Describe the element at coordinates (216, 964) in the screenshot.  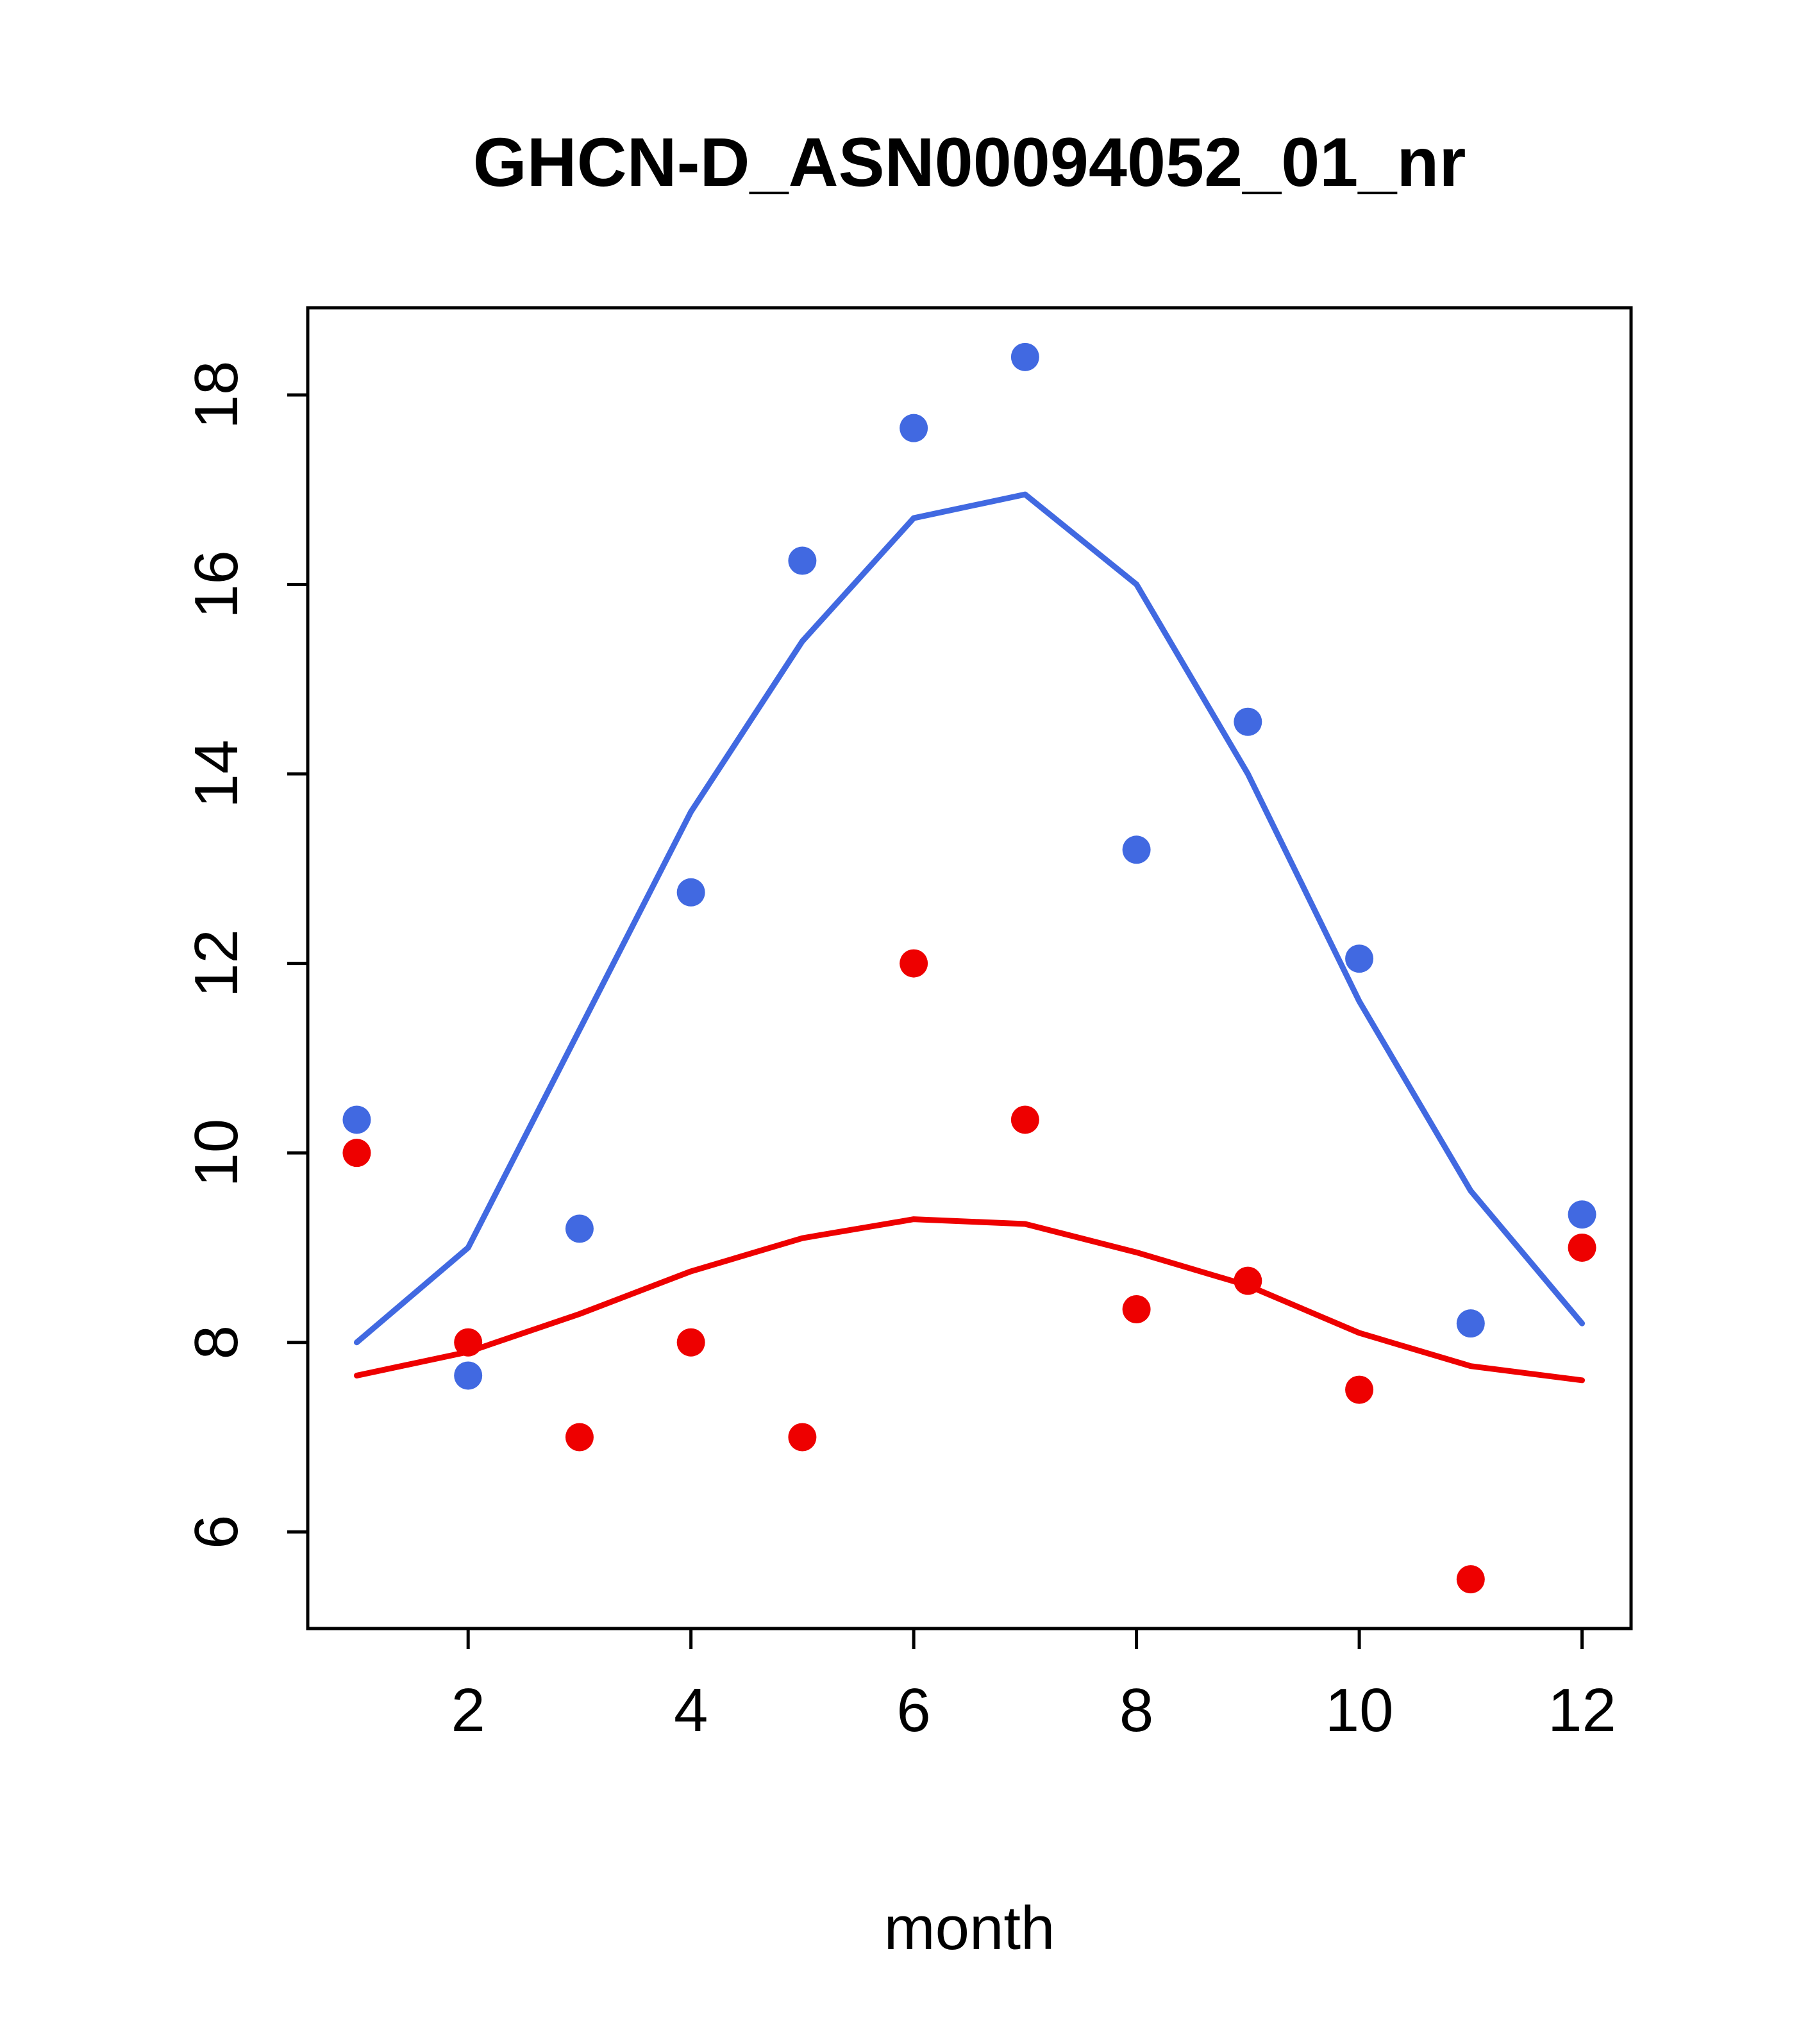
I see `y-tick-label: 12` at that location.